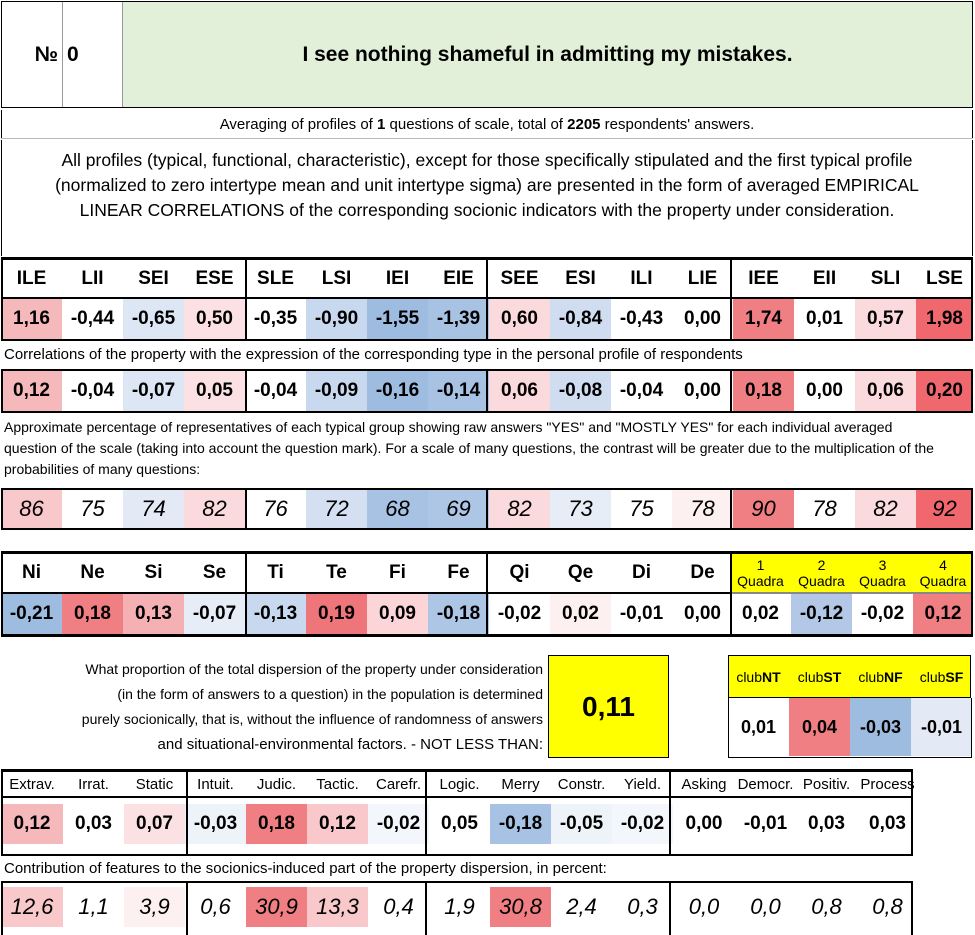  Describe the element at coordinates (520, 907) in the screenshot. I see `feature-contribution-merry: 30,8` at that location.